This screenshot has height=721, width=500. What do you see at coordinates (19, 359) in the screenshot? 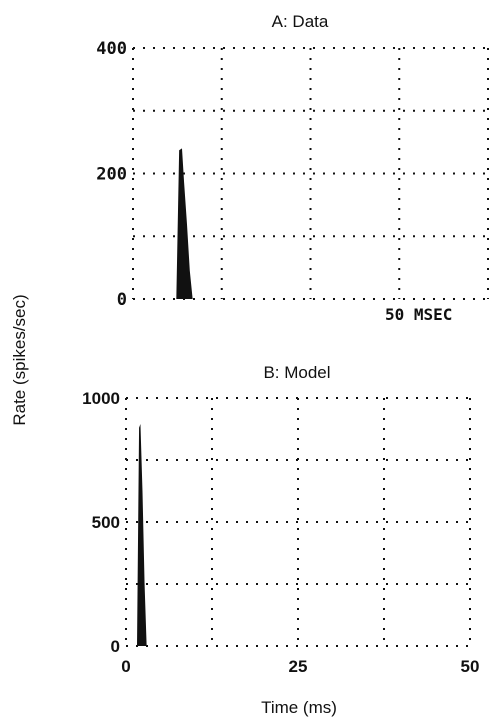
I see `y-axis-label: Rate (spikes/sec)` at bounding box center [19, 359].